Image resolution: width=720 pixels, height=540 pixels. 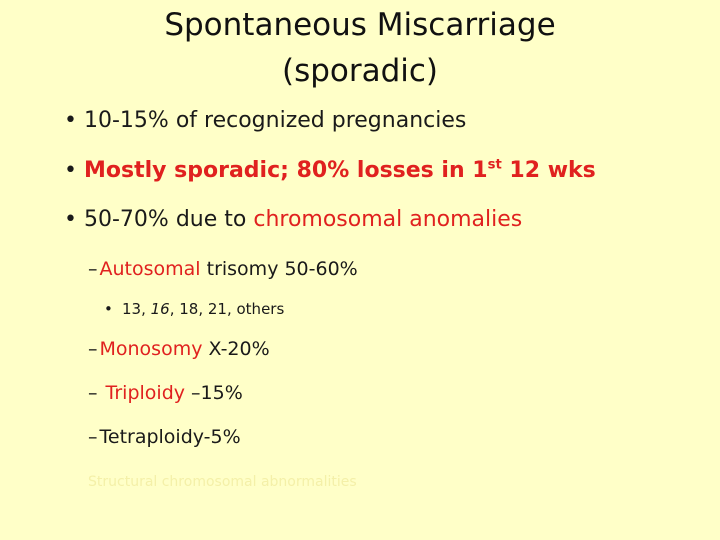 What do you see at coordinates (494, 165) in the screenshot?
I see `bullet-2-superscript: st` at bounding box center [494, 165].